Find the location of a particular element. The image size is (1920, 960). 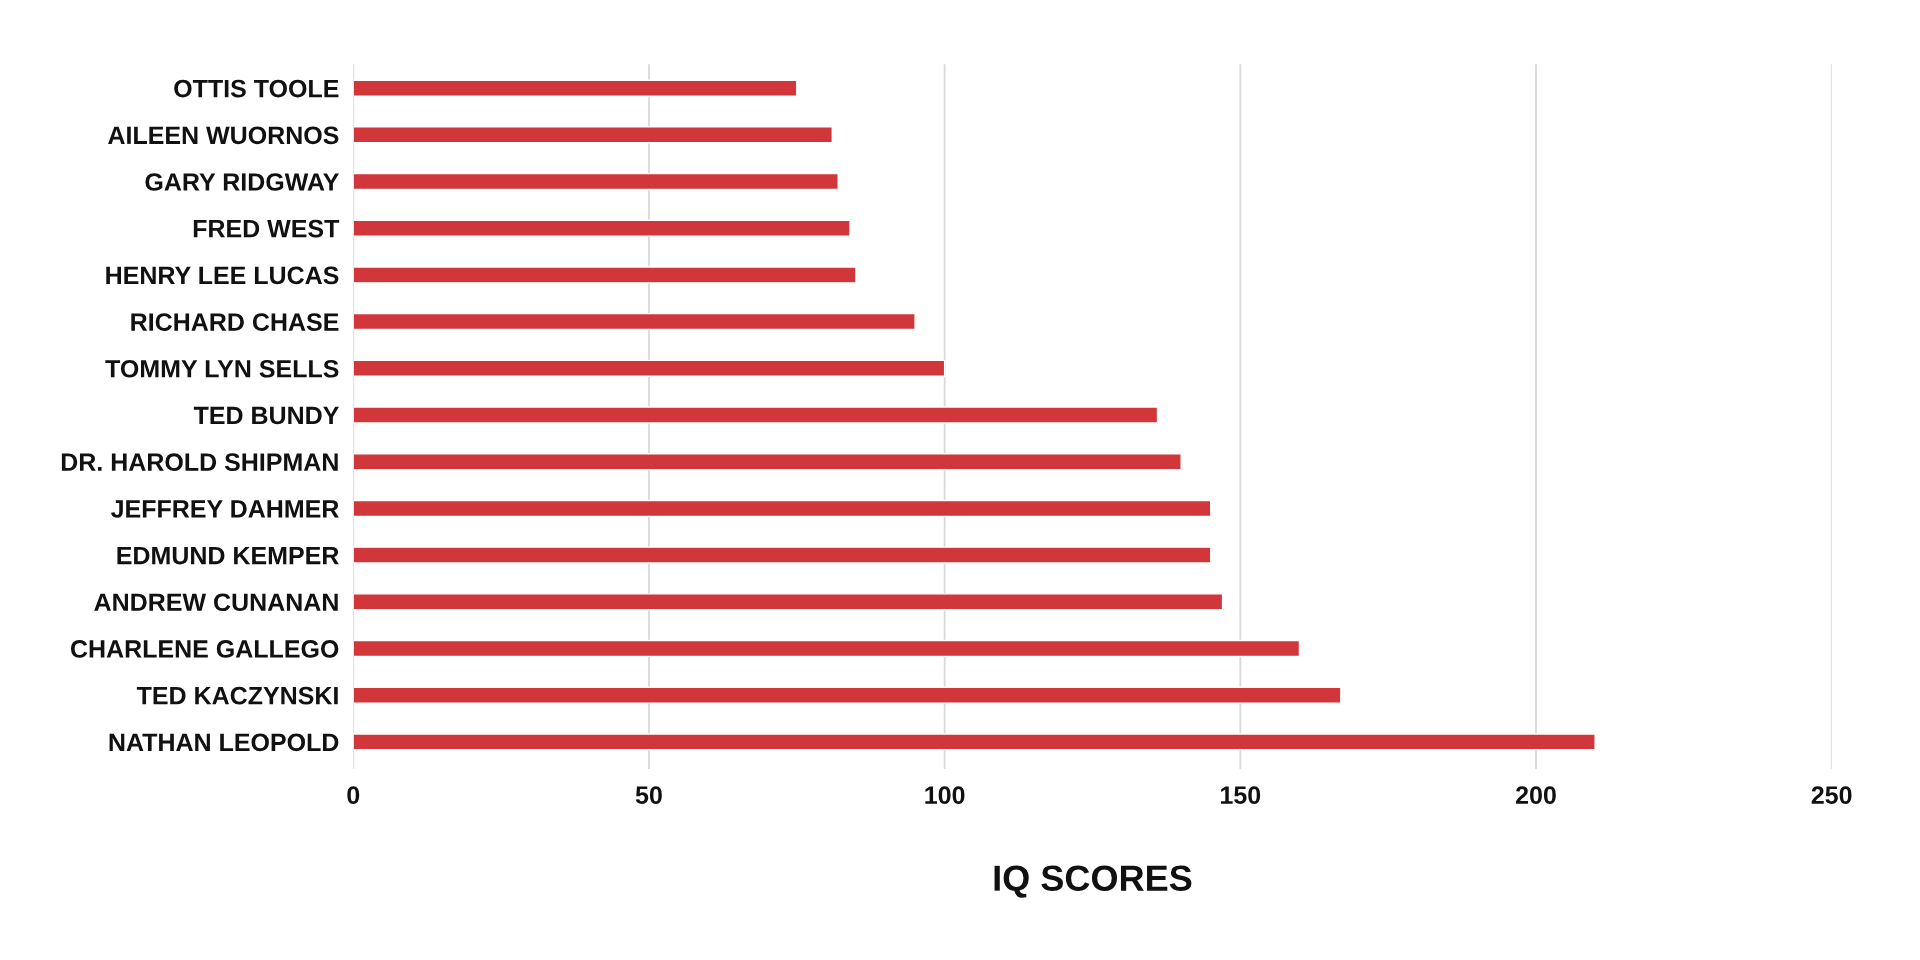

y-tick-label: RICHARD CHASE is located at coordinates (235, 322).